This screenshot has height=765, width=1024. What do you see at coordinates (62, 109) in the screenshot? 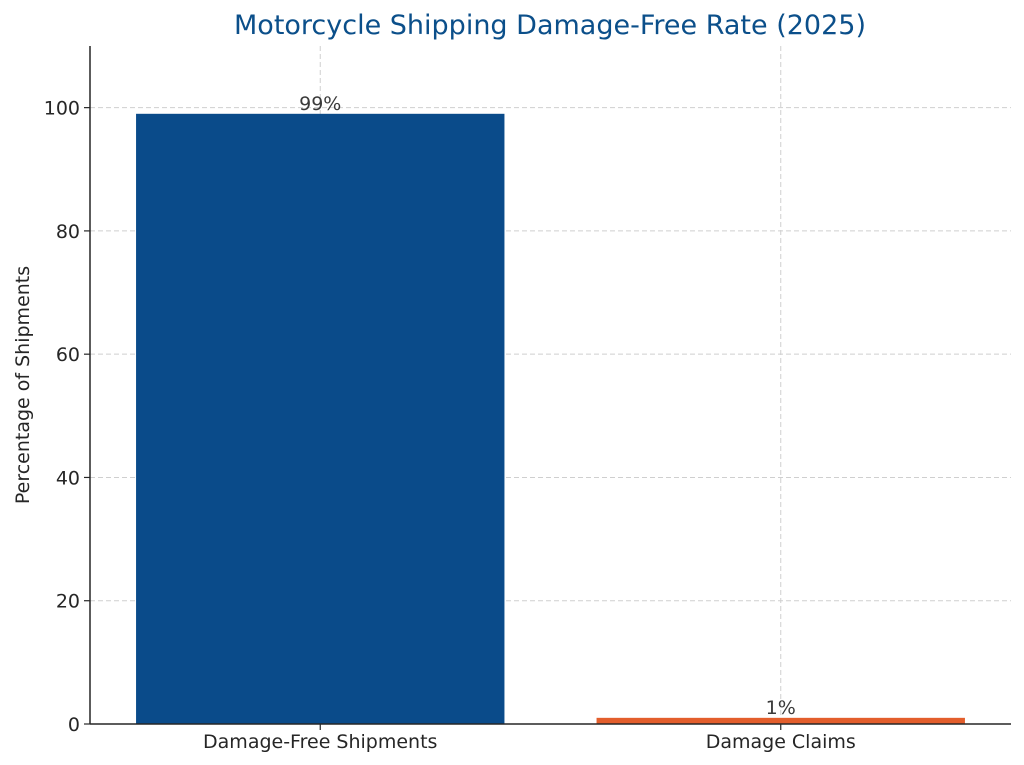
I see `y-tick-label: 100` at bounding box center [62, 109].